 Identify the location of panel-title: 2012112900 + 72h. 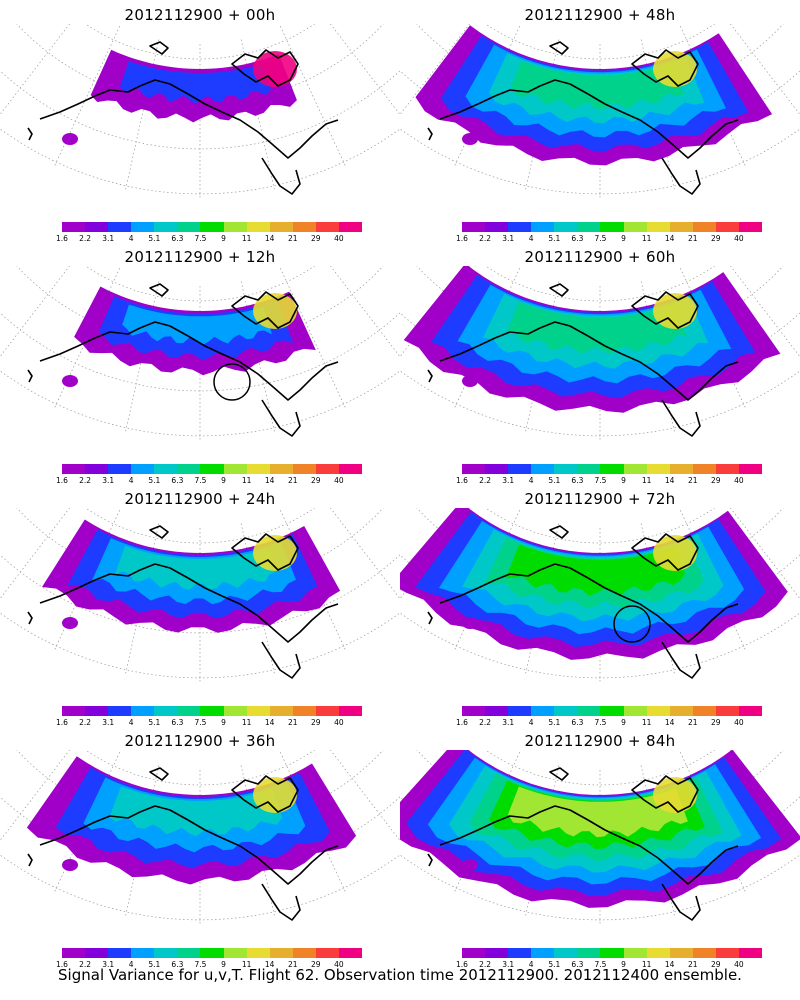
(600, 499).